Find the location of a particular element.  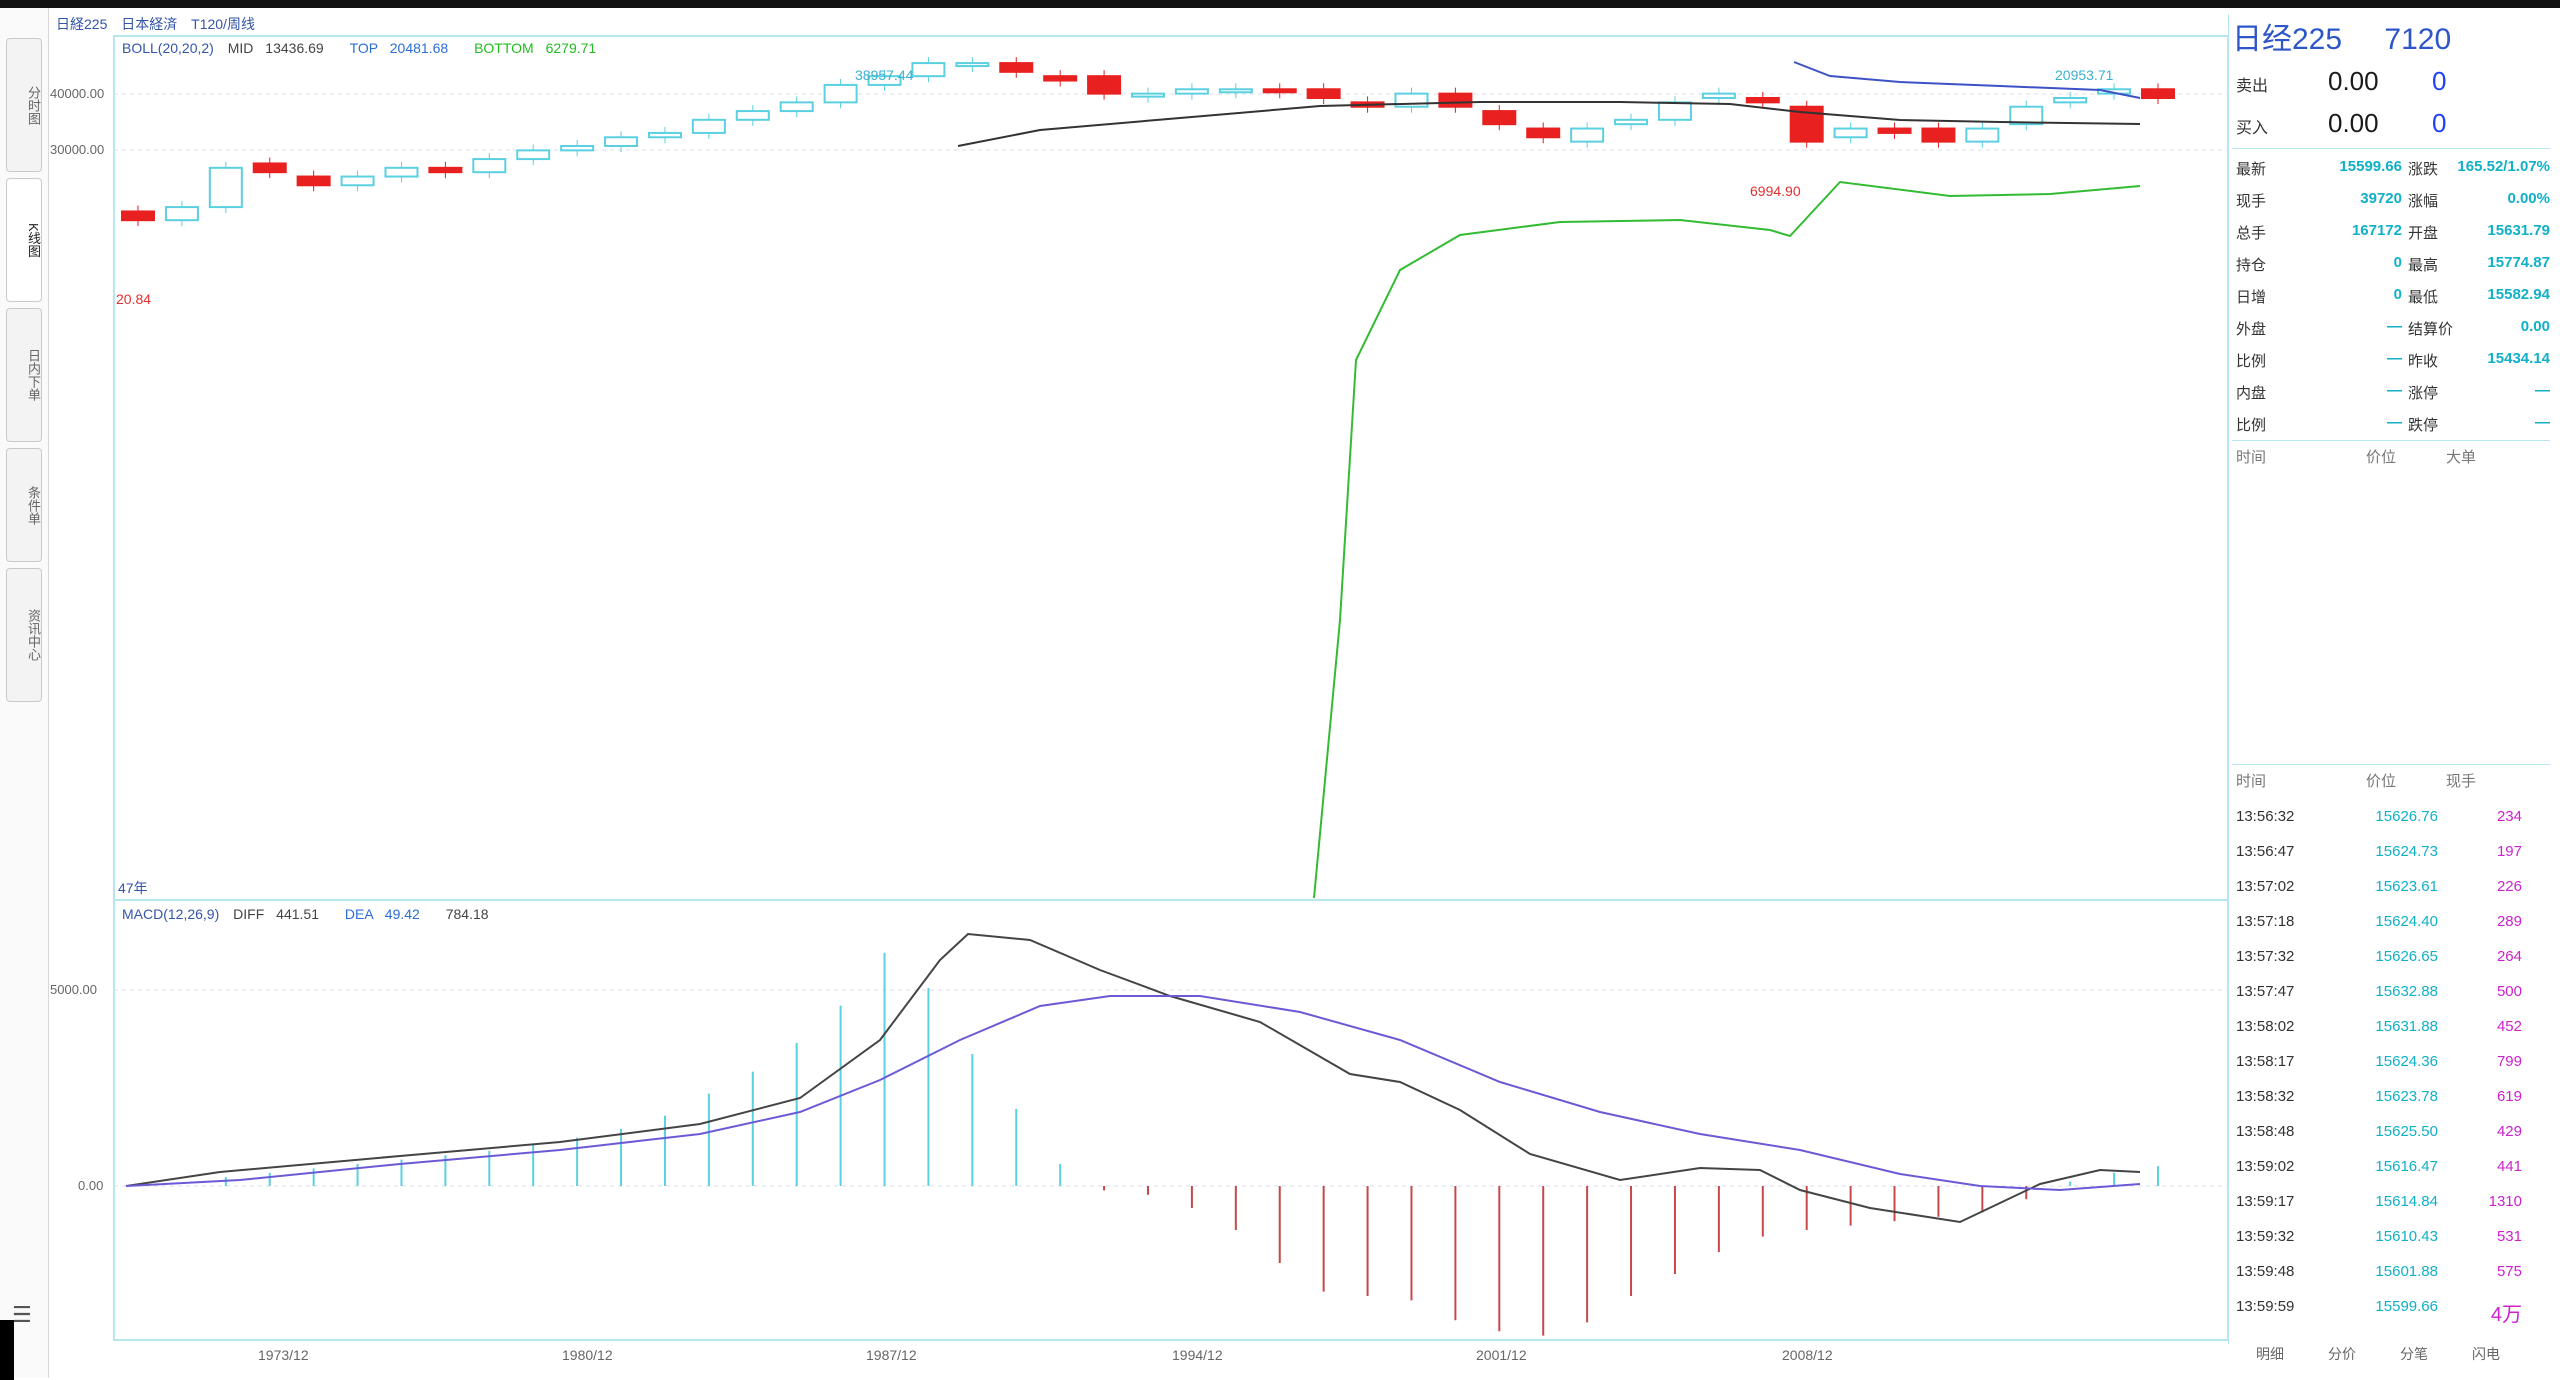

y-label-30000: 30000.00 is located at coordinates (77, 149).